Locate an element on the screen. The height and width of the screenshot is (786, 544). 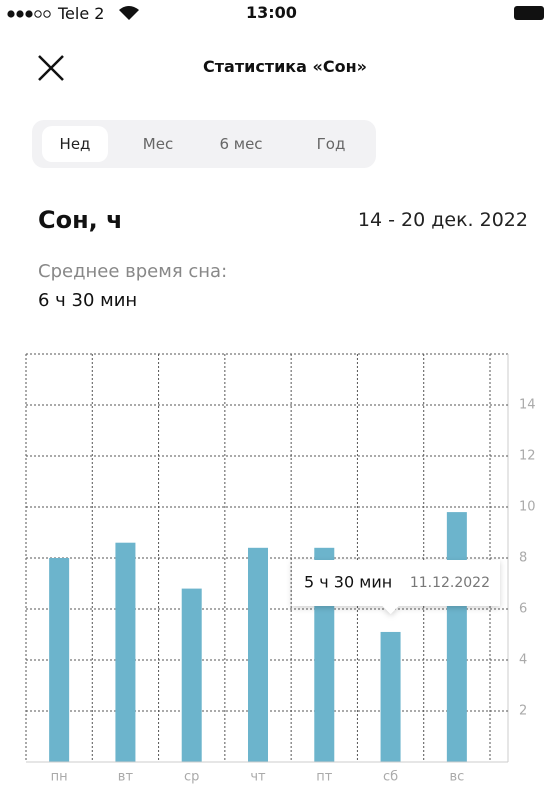
wifi-icon is located at coordinates (129, 13).